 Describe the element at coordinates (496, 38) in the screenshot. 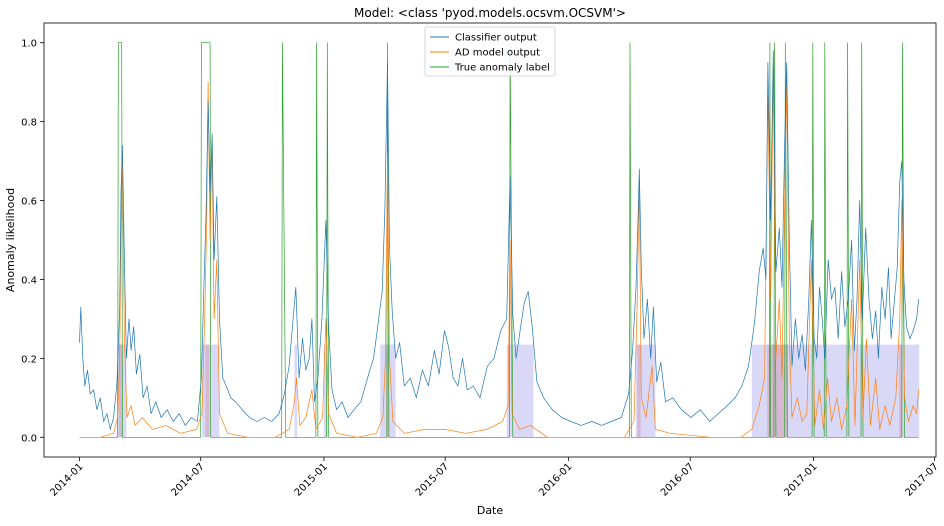

I see `legend-label-0: Classifier output` at that location.